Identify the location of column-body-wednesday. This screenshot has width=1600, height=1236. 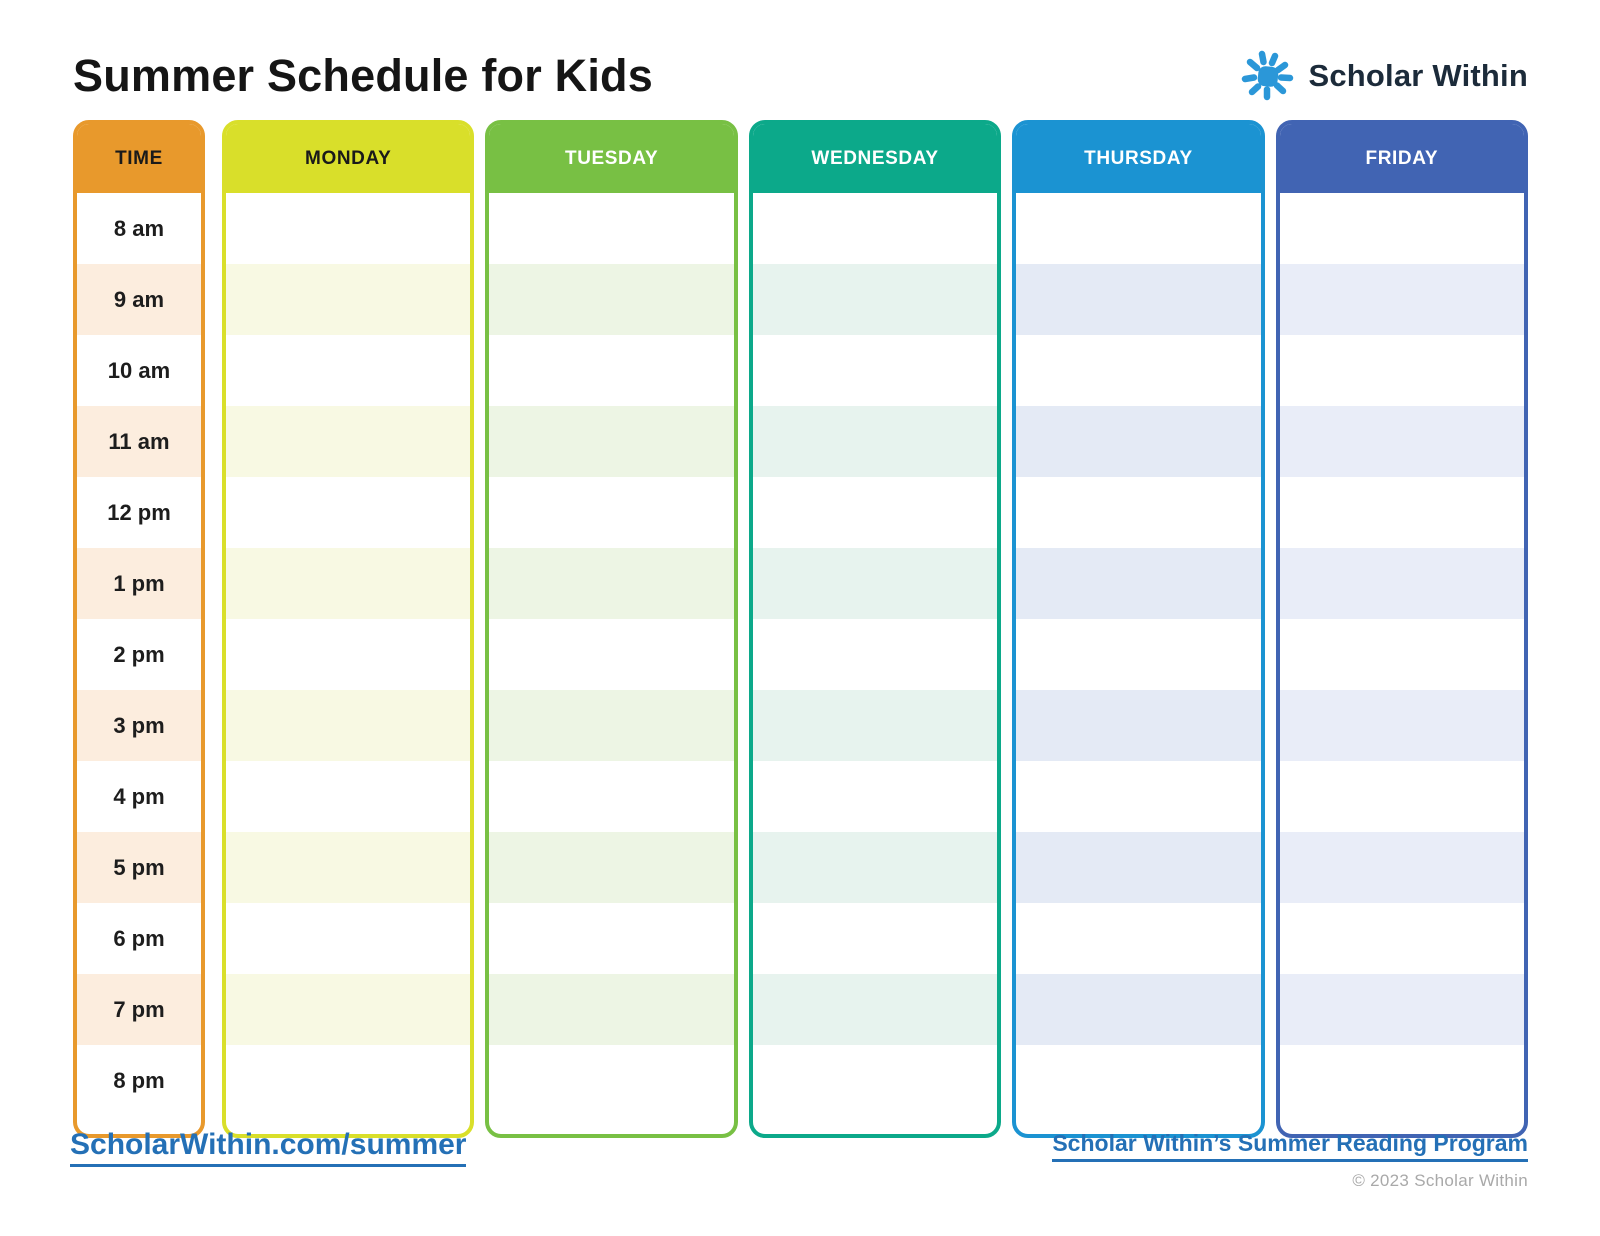
(875, 663).